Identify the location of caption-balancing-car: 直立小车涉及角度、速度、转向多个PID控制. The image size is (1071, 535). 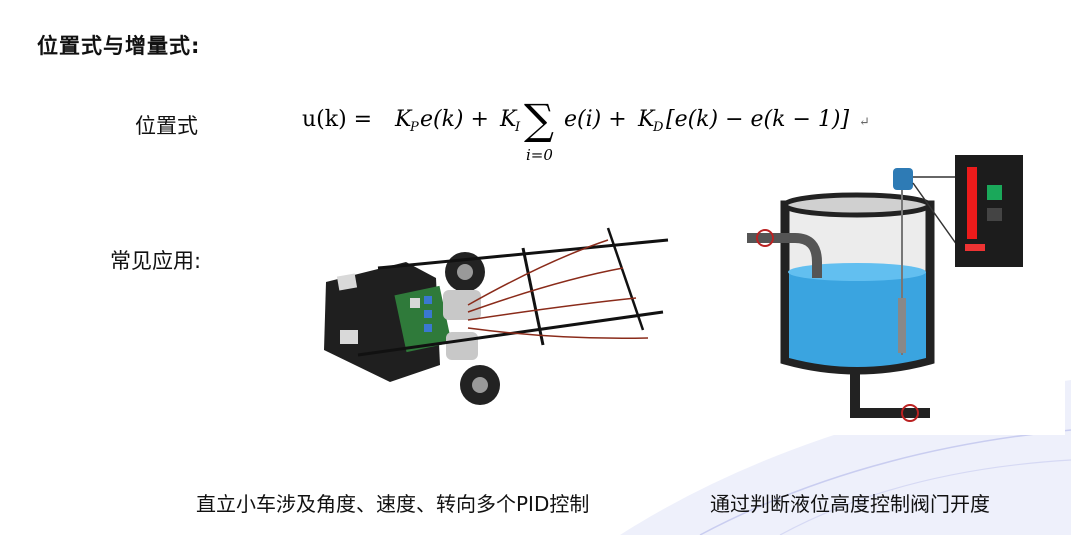
(393, 504).